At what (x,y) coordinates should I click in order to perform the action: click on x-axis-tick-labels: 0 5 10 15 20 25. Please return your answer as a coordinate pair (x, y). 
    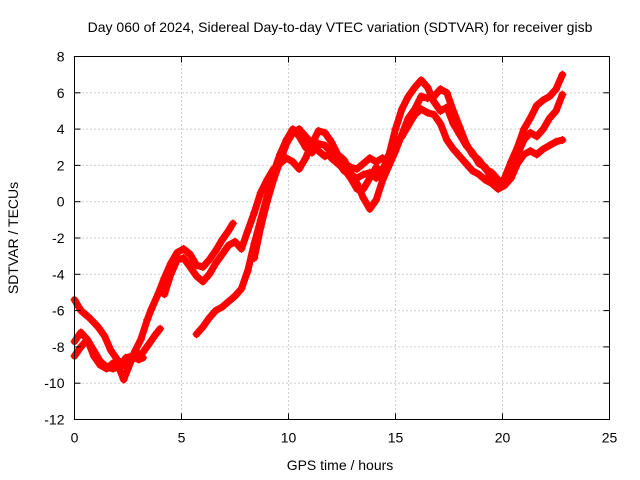
    Looking at the image, I should click on (344, 438).